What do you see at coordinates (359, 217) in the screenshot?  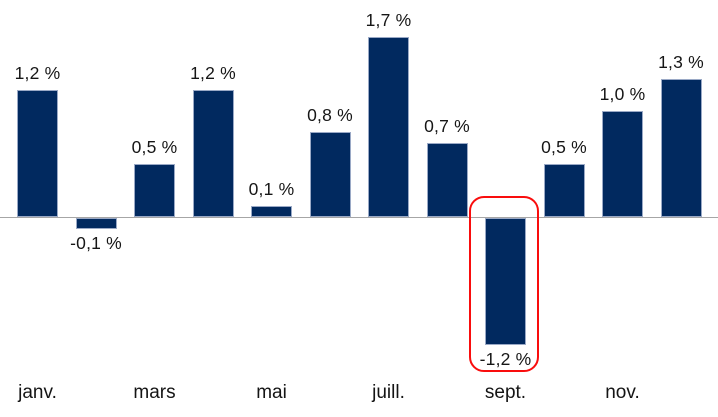 I see `x-axis-line` at bounding box center [359, 217].